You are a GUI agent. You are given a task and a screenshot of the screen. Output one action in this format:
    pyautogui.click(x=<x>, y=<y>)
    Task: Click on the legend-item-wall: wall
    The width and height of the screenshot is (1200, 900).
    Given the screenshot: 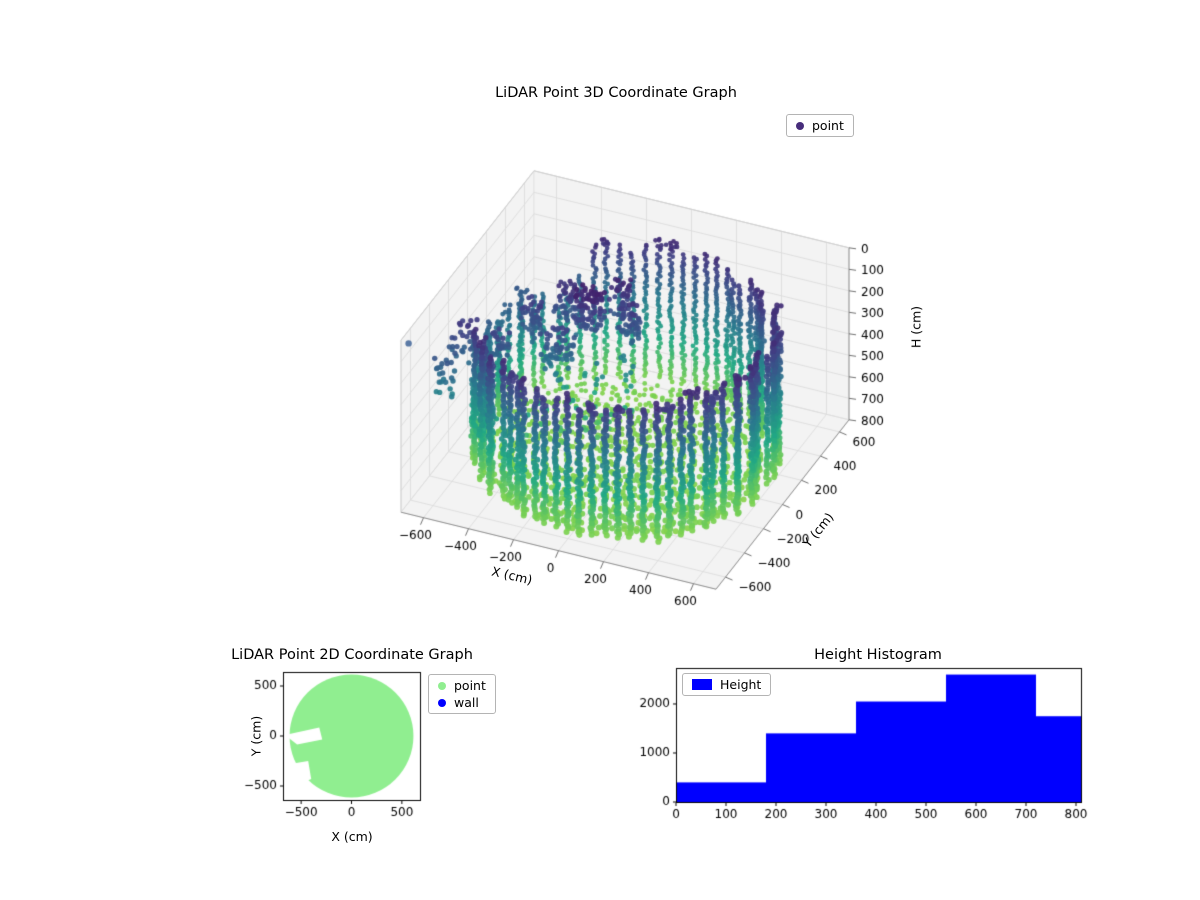 What is the action you would take?
    pyautogui.click(x=462, y=702)
    